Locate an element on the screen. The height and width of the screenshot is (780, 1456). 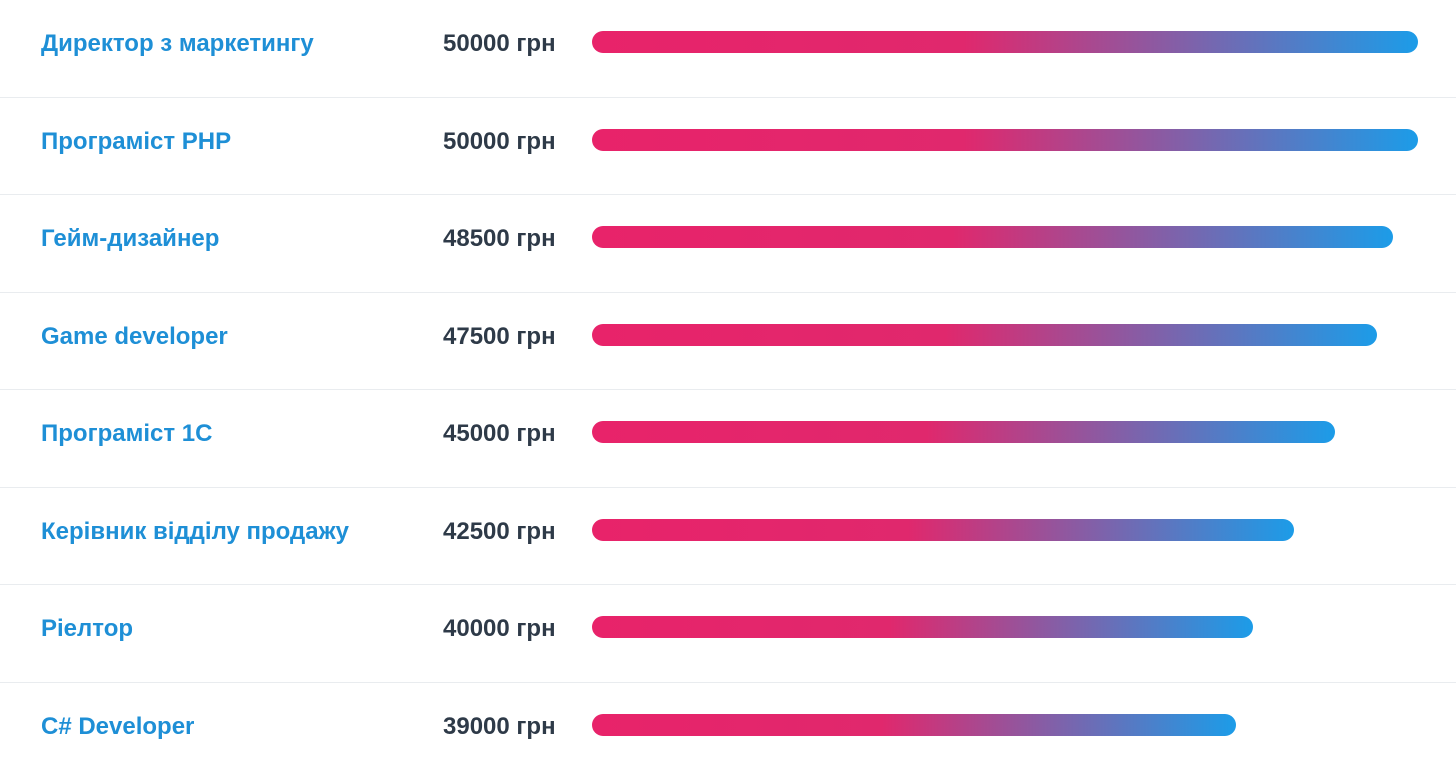
salary-value: 42500 грн is located at coordinates (499, 532).